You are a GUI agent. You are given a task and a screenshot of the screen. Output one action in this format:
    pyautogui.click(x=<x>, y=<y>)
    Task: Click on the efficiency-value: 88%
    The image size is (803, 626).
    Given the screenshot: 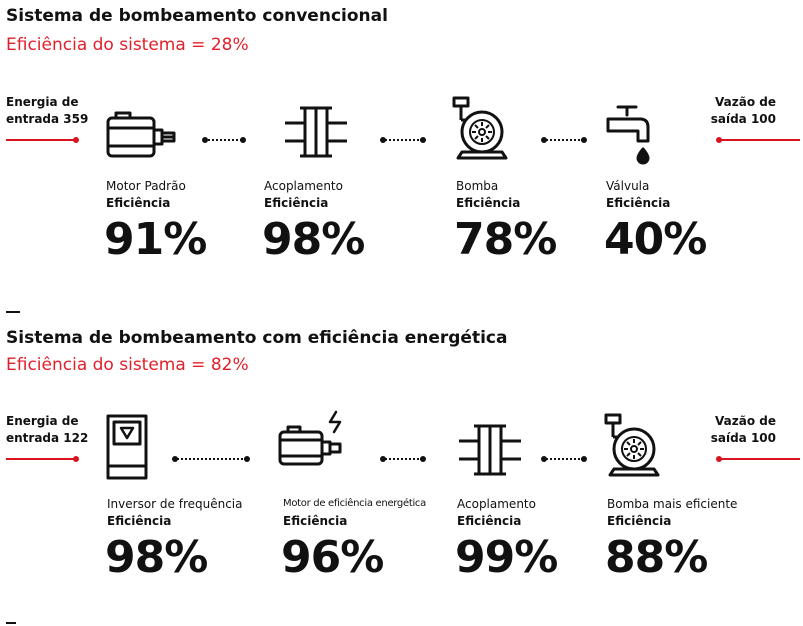 What is the action you would take?
    pyautogui.click(x=656, y=557)
    